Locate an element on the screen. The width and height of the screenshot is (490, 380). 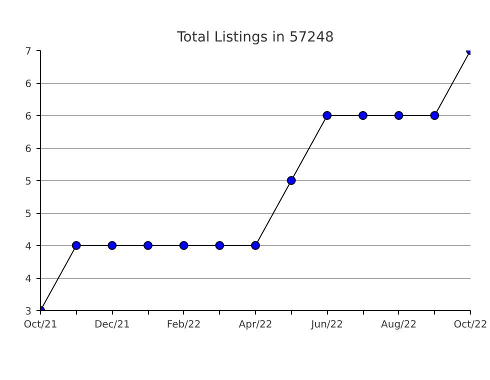
x-tick-label: Jun/22 is located at coordinates (327, 325).